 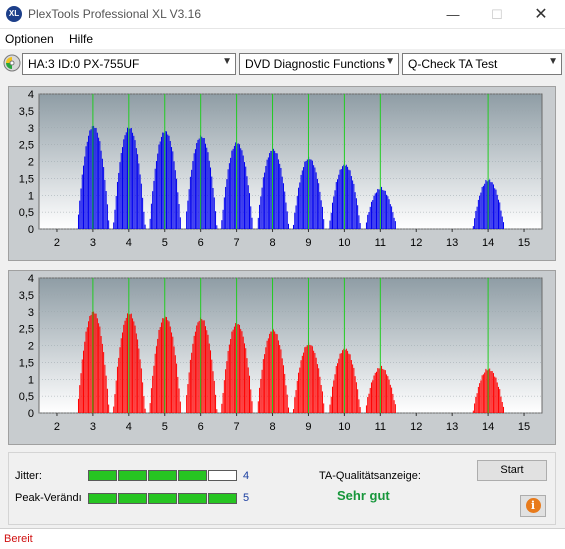 I want to click on peak-label: Peak-Verändı, so click(x=48, y=498).